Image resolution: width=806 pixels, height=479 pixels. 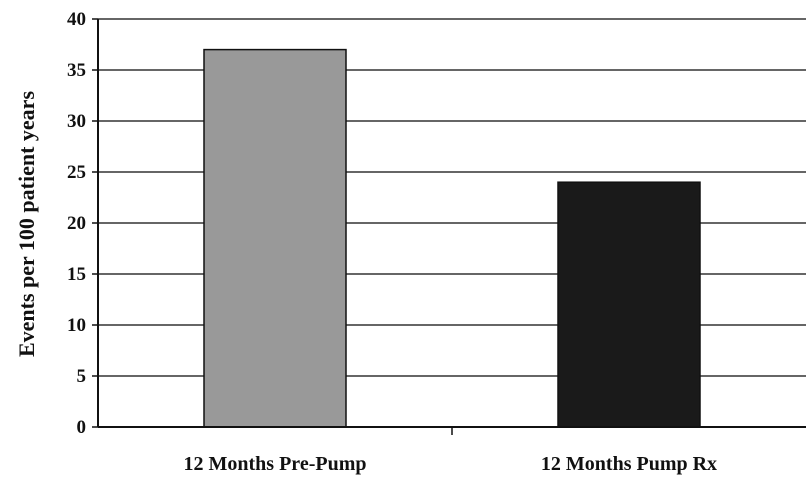 I want to click on y-tick-label-5: 5, so click(x=82, y=376).